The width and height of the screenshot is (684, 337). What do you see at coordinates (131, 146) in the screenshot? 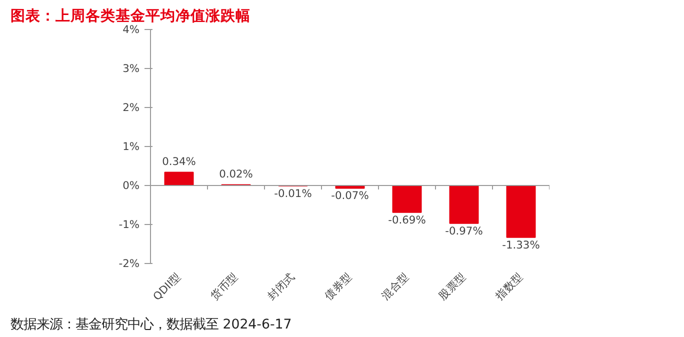
I see `y-tick-label: 1%` at bounding box center [131, 146].